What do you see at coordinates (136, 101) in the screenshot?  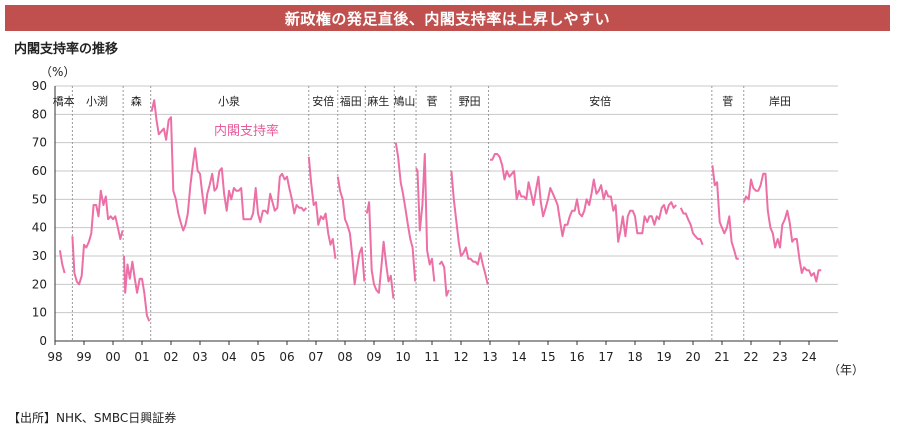 I see `pm-label-2: 森` at bounding box center [136, 101].